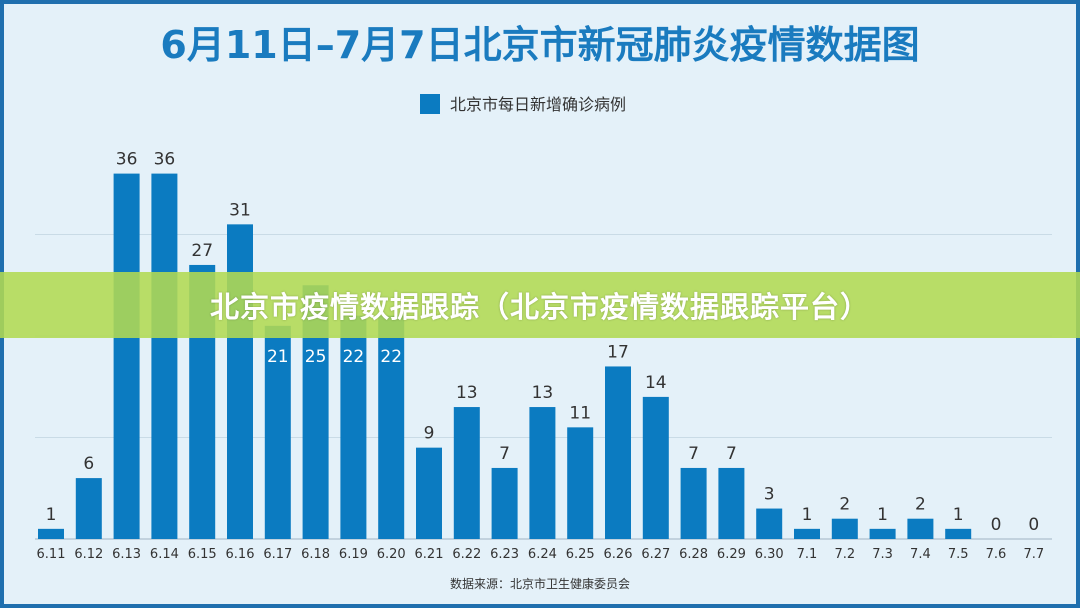 This screenshot has height=608, width=1080. I want to click on bar-7.4, so click(920, 528).